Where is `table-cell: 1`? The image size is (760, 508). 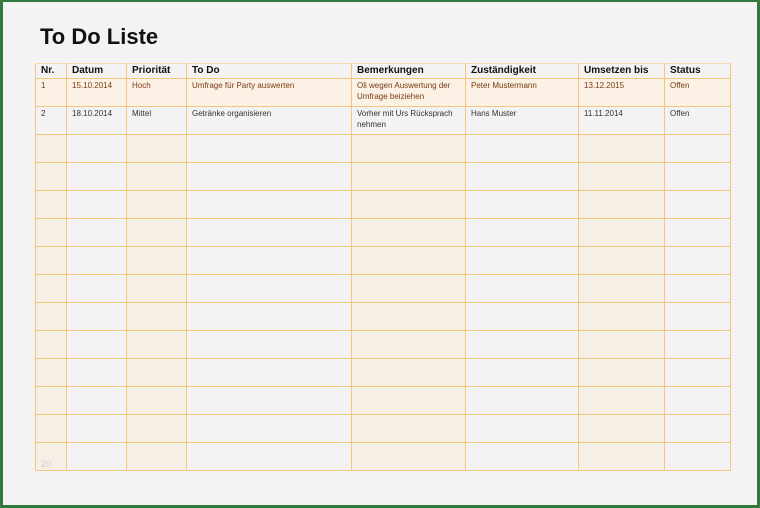 table-cell: 1 is located at coordinates (51, 92).